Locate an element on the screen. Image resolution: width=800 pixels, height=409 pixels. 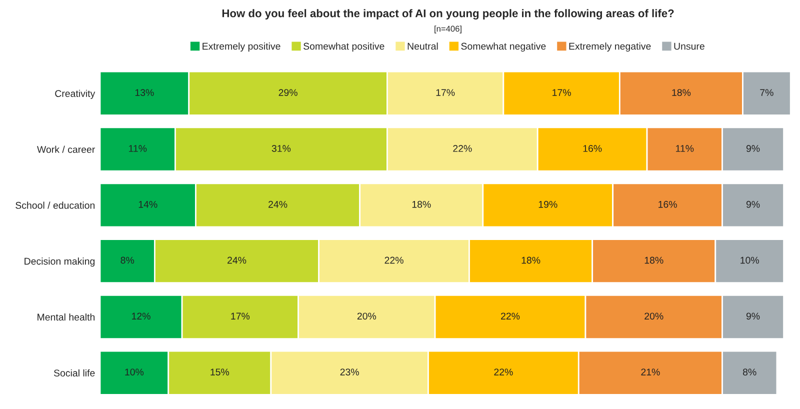
y-tick-label: Decision making is located at coordinates (59, 262).